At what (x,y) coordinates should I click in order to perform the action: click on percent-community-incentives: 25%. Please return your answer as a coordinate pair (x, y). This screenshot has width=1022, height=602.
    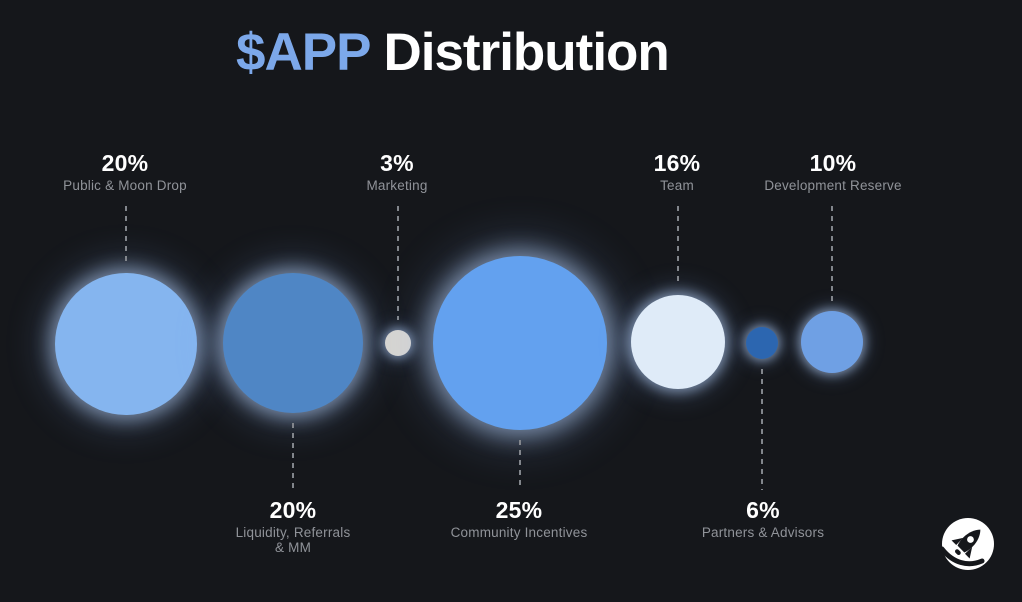
    Looking at the image, I should click on (519, 510).